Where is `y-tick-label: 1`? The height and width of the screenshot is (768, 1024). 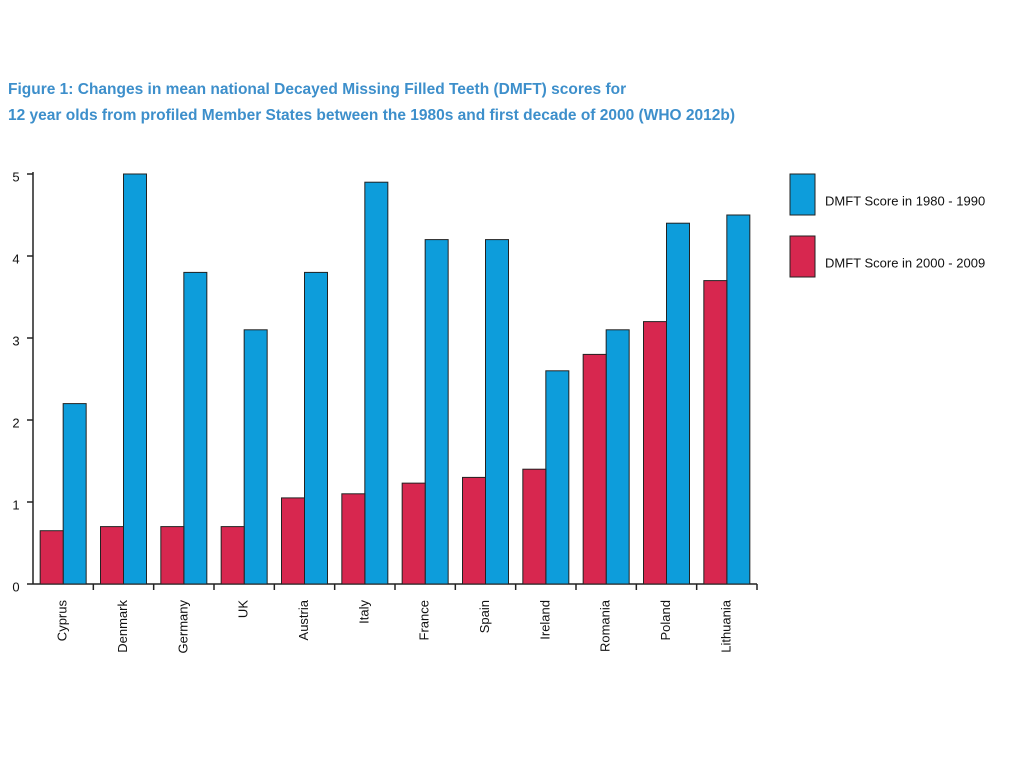 y-tick-label: 1 is located at coordinates (15, 504).